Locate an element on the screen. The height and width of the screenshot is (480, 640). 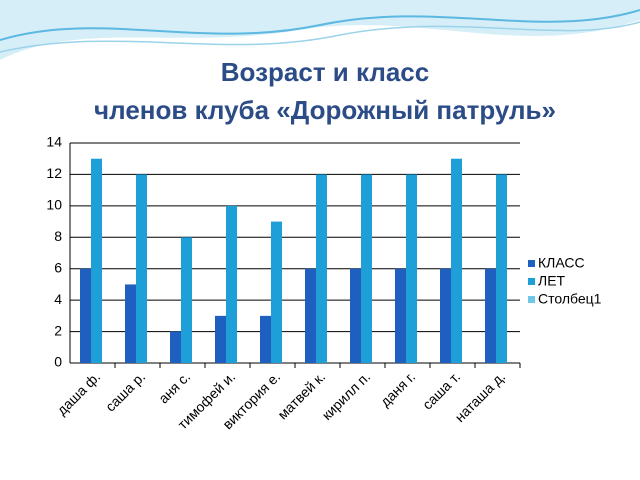
chart-title: членов клуба «Дорожный патруль» is located at coordinates (325, 110).